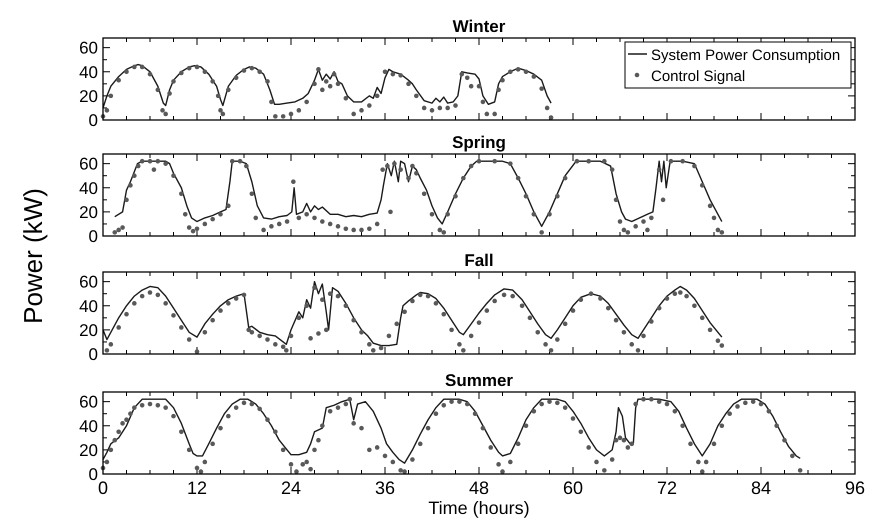  Describe the element at coordinates (291, 488) in the screenshot. I see `x-tick-label: 24` at that location.